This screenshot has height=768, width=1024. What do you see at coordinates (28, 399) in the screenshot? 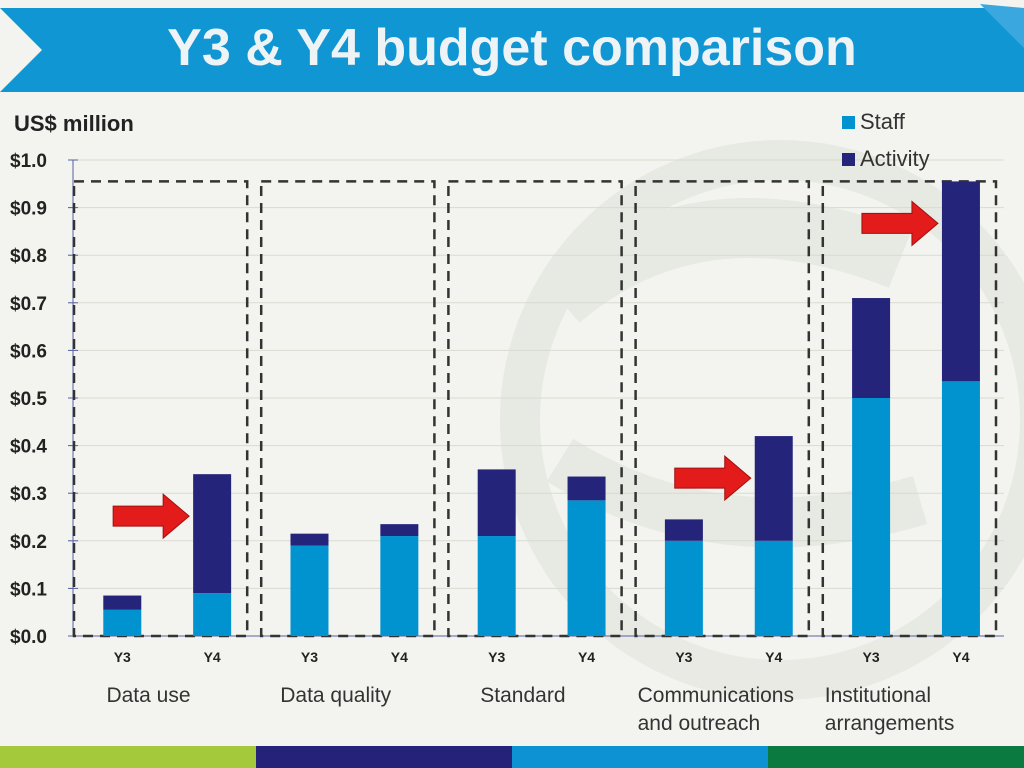
I see `y-tick-label: $0.5` at bounding box center [28, 399].